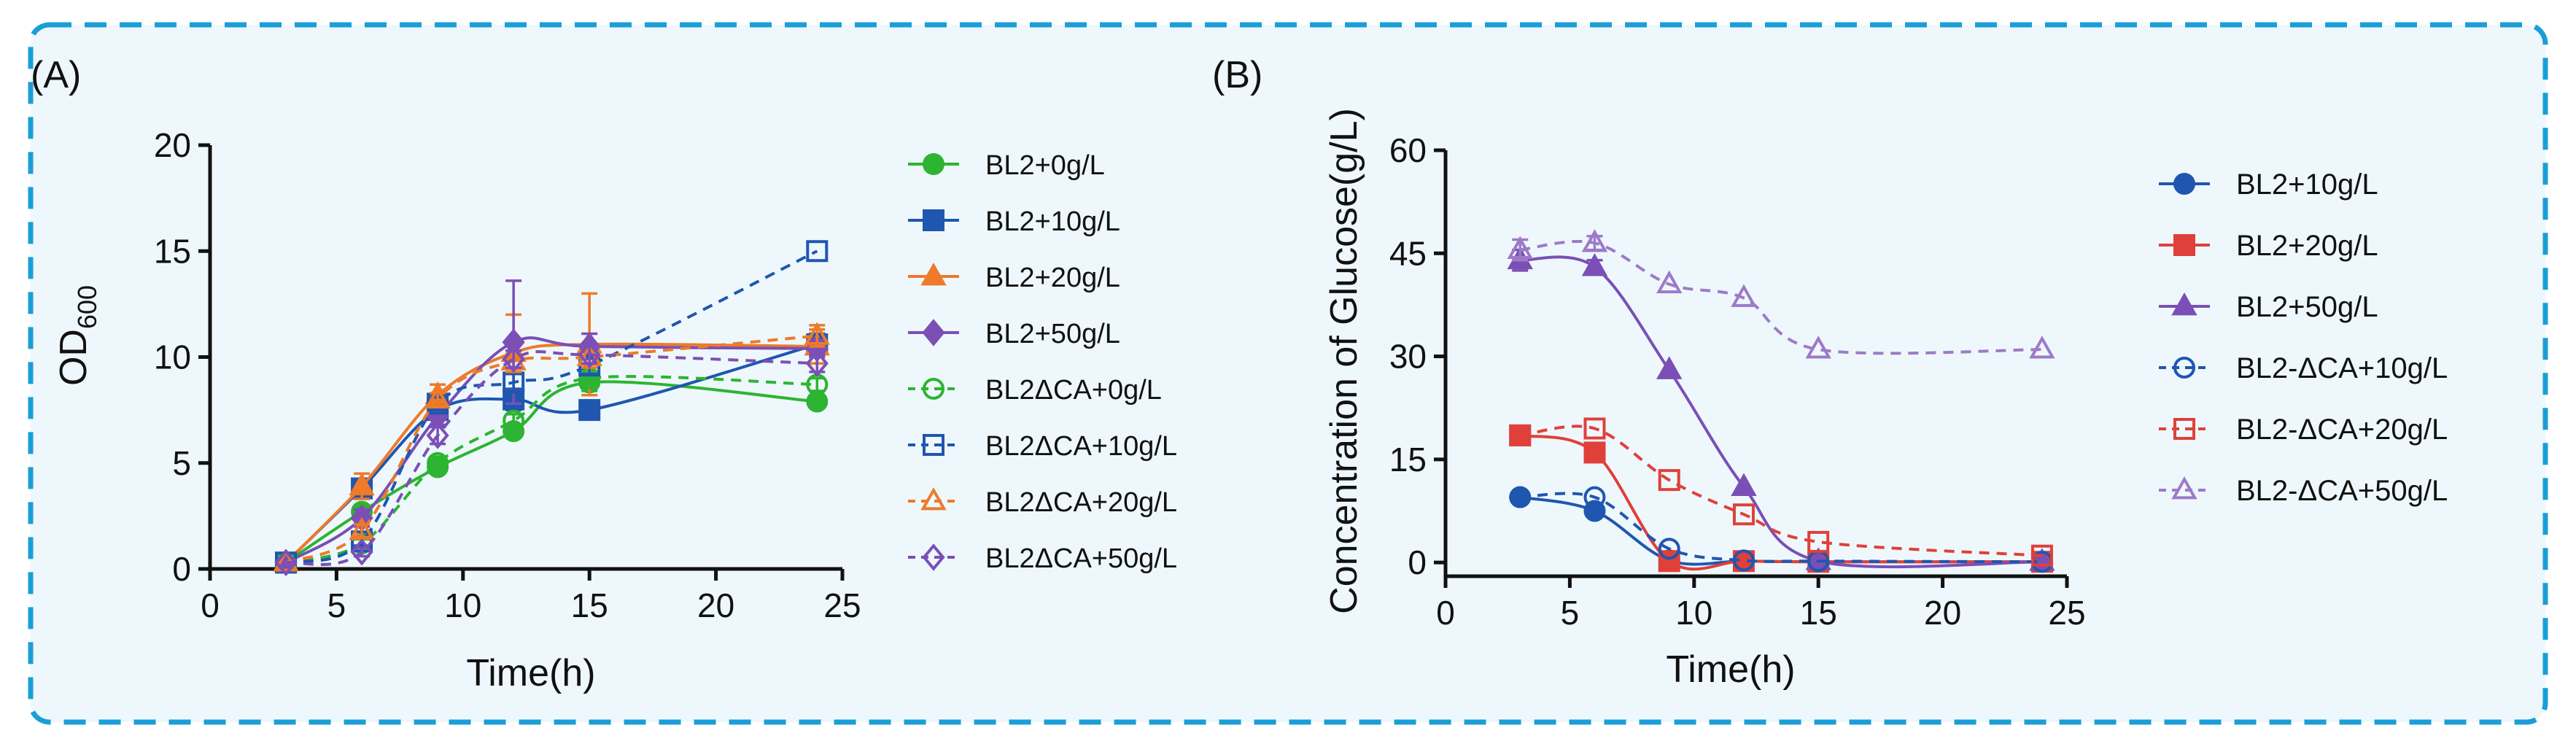  What do you see at coordinates (1081, 446) in the screenshot?
I see `legend-label: BL2ΔCA+10g/L` at bounding box center [1081, 446].